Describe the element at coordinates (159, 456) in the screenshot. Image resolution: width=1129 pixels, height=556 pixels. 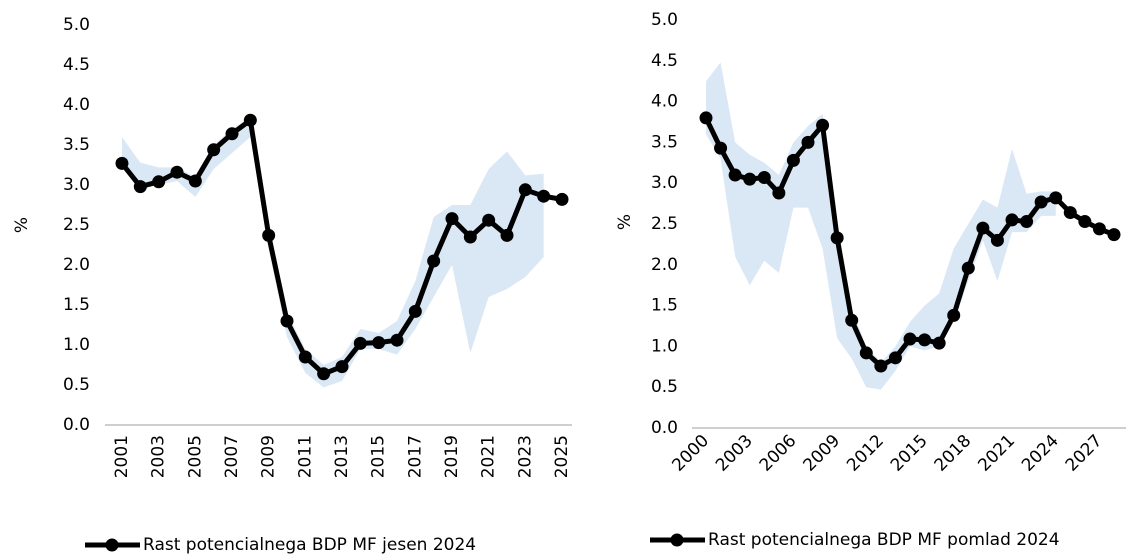
I see `x-tick-label: 2003` at that location.